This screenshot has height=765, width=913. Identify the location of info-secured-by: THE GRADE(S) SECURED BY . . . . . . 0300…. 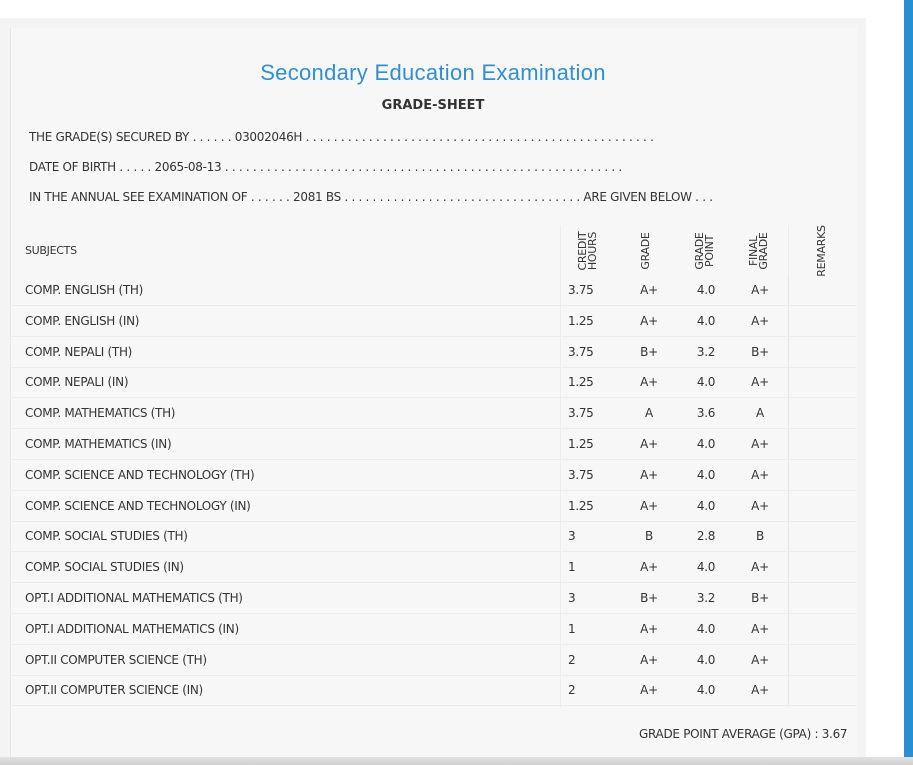
(341, 137).